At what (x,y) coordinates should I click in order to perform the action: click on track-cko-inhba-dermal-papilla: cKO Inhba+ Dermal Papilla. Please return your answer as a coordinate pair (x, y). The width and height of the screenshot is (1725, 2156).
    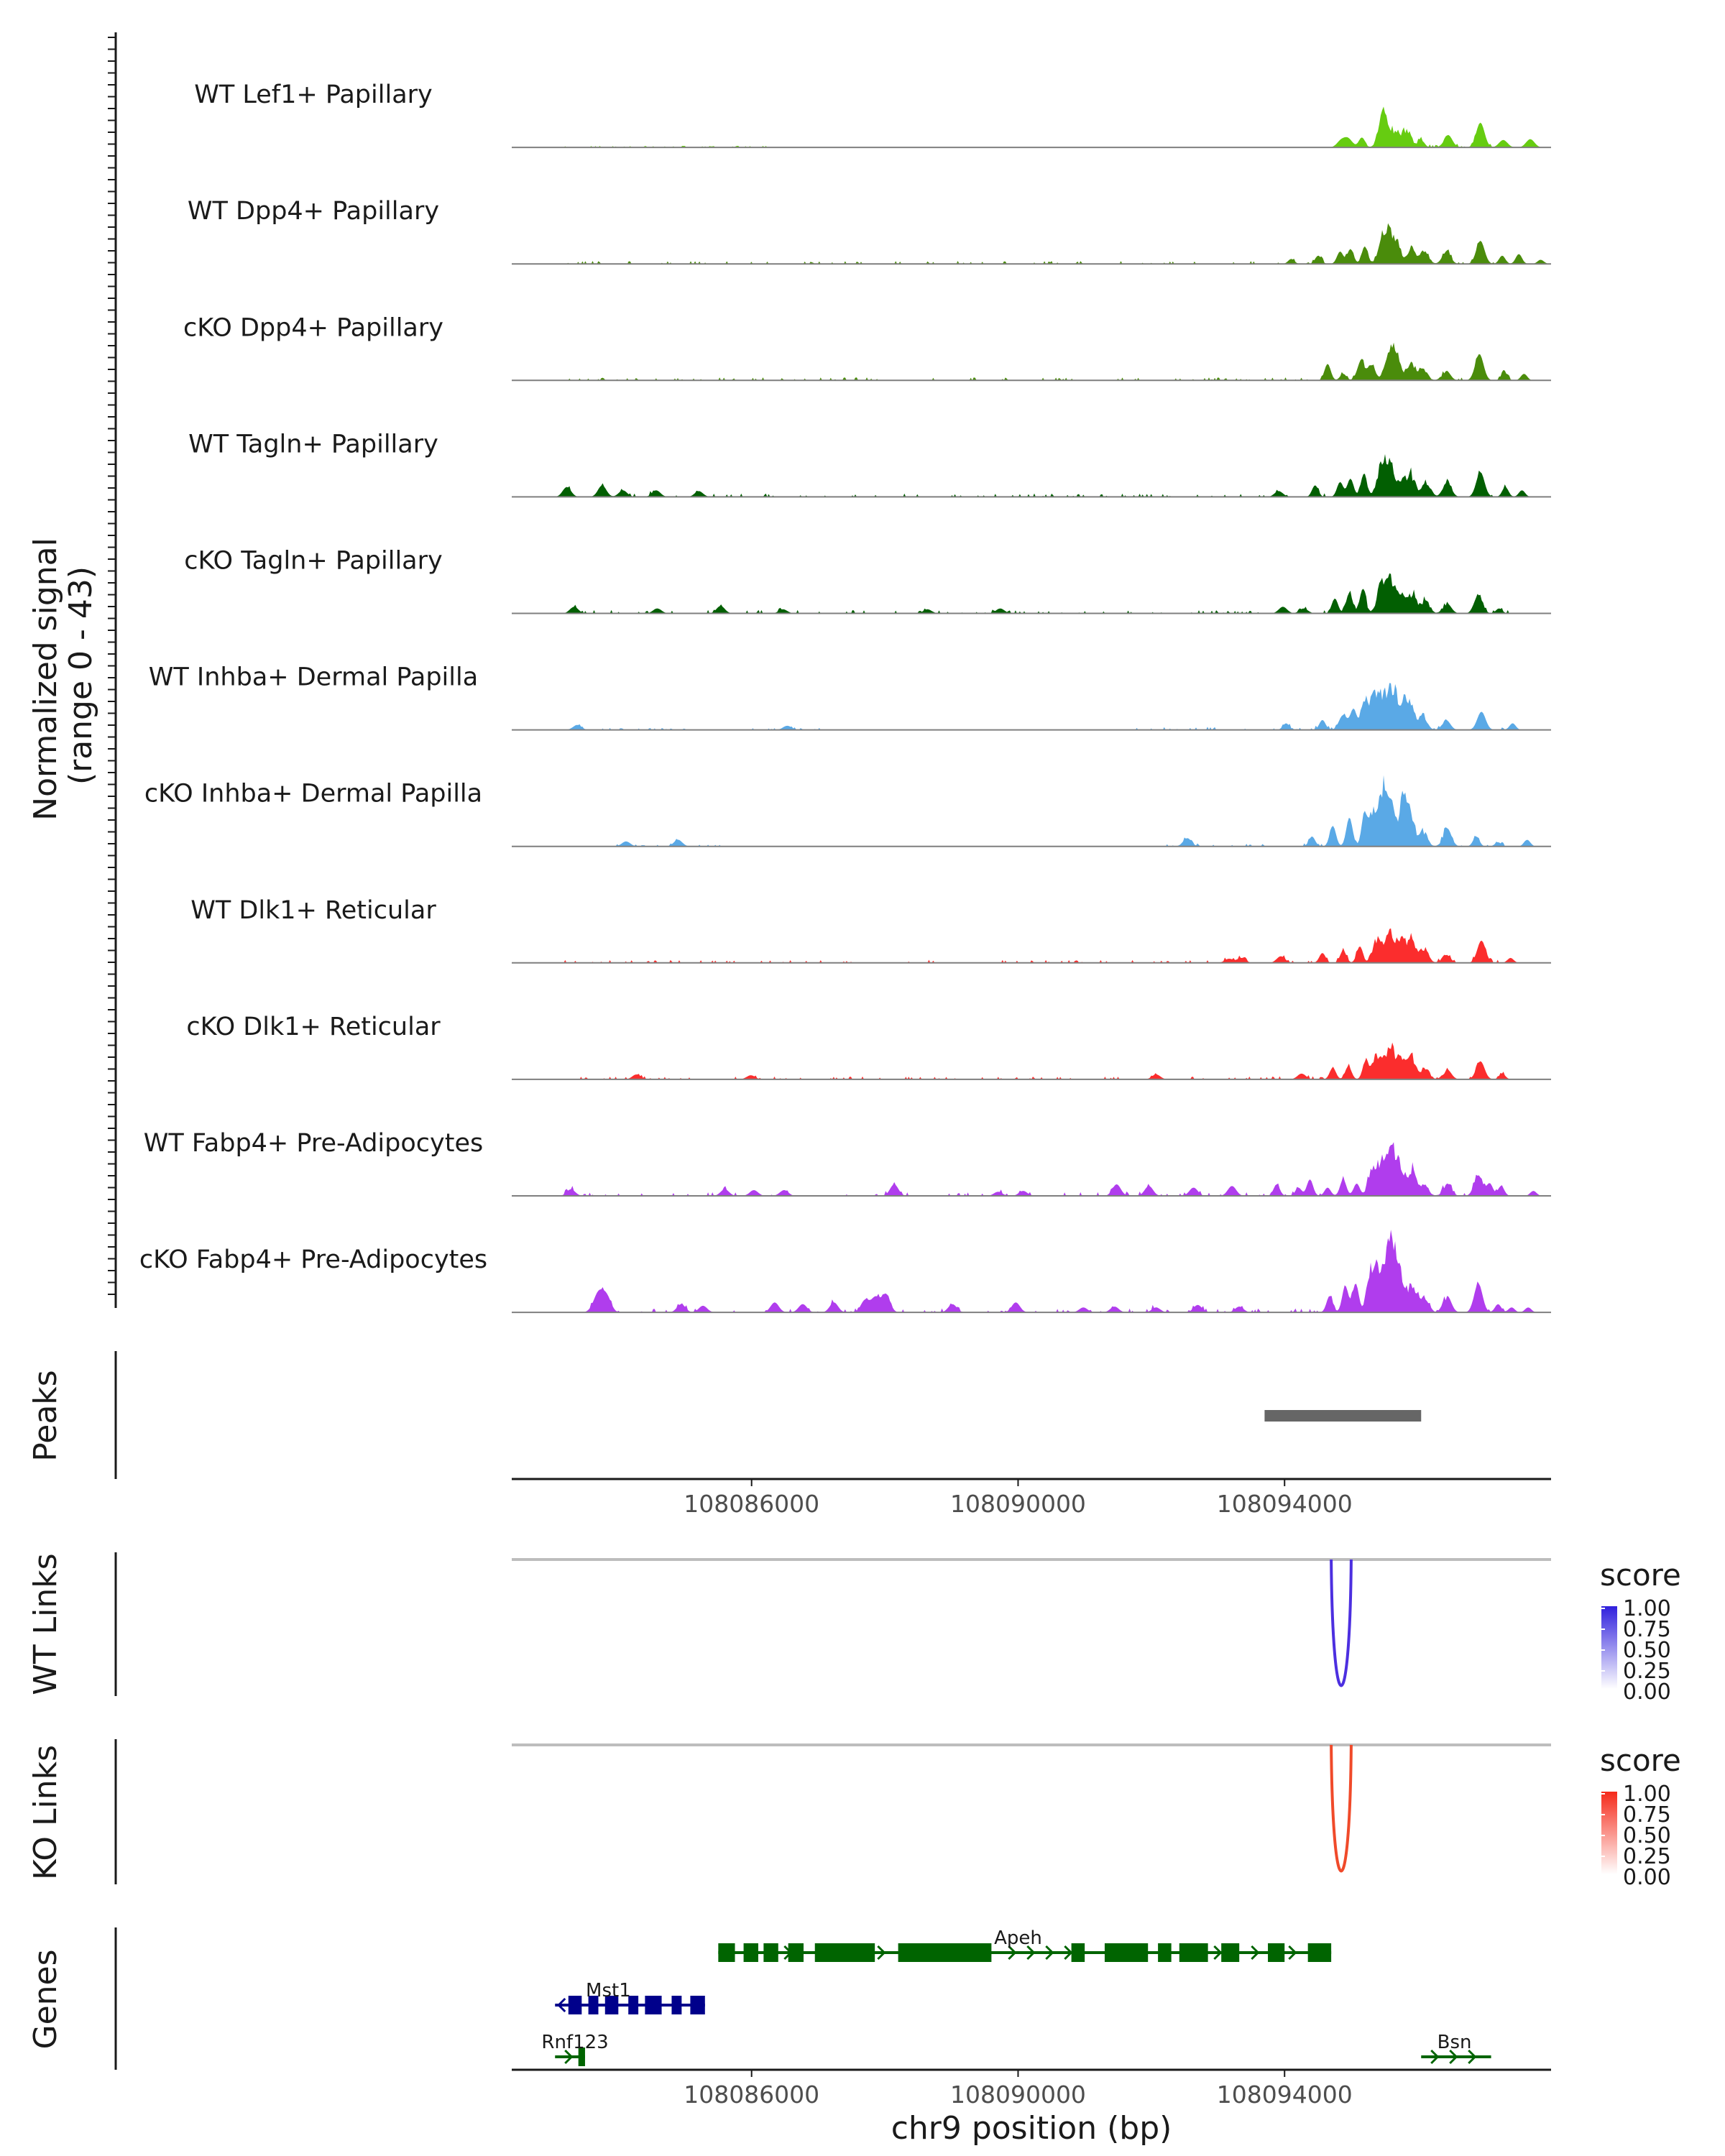
    Looking at the image, I should click on (847, 811).